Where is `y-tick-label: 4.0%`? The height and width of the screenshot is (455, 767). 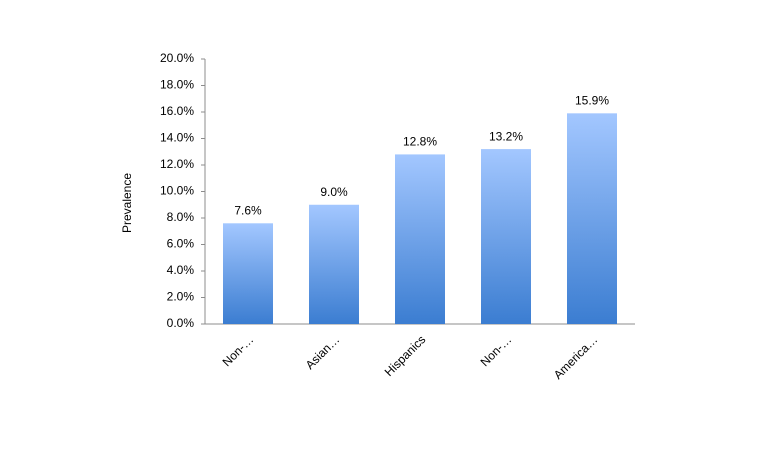
y-tick-label: 4.0% is located at coordinates (181, 270).